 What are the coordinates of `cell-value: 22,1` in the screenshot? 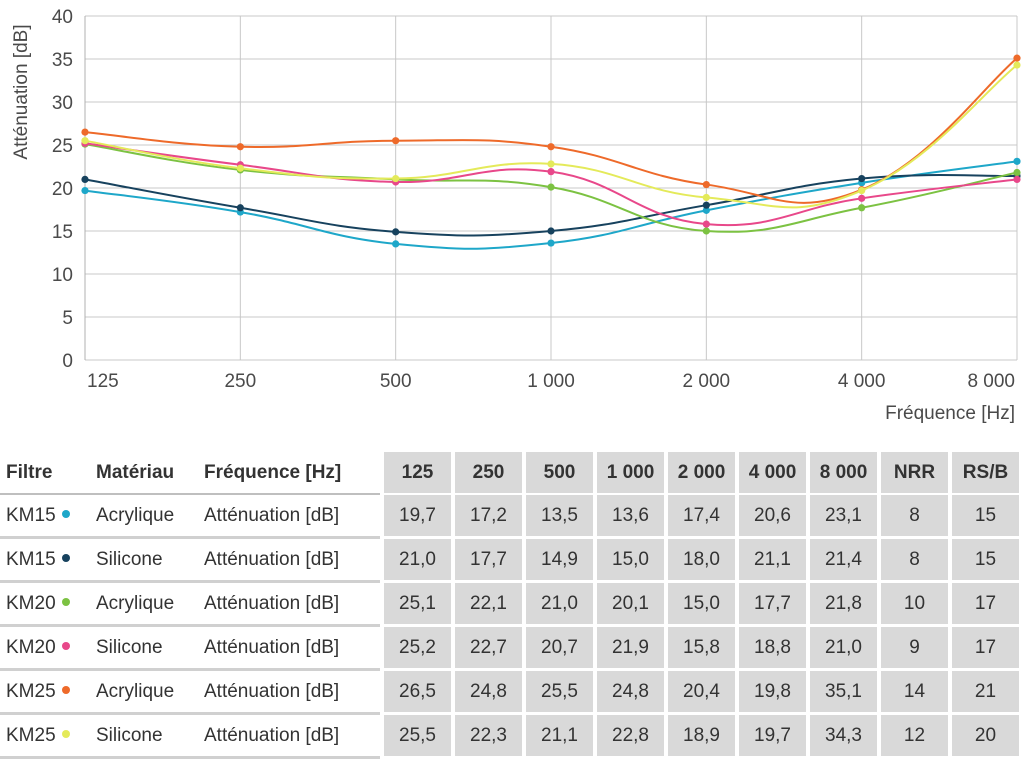 It's located at (486, 605).